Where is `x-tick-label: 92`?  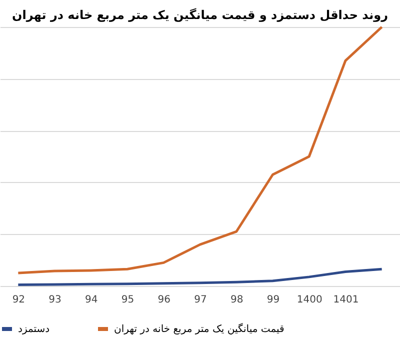
x-tick-label: 92 is located at coordinates (19, 300).